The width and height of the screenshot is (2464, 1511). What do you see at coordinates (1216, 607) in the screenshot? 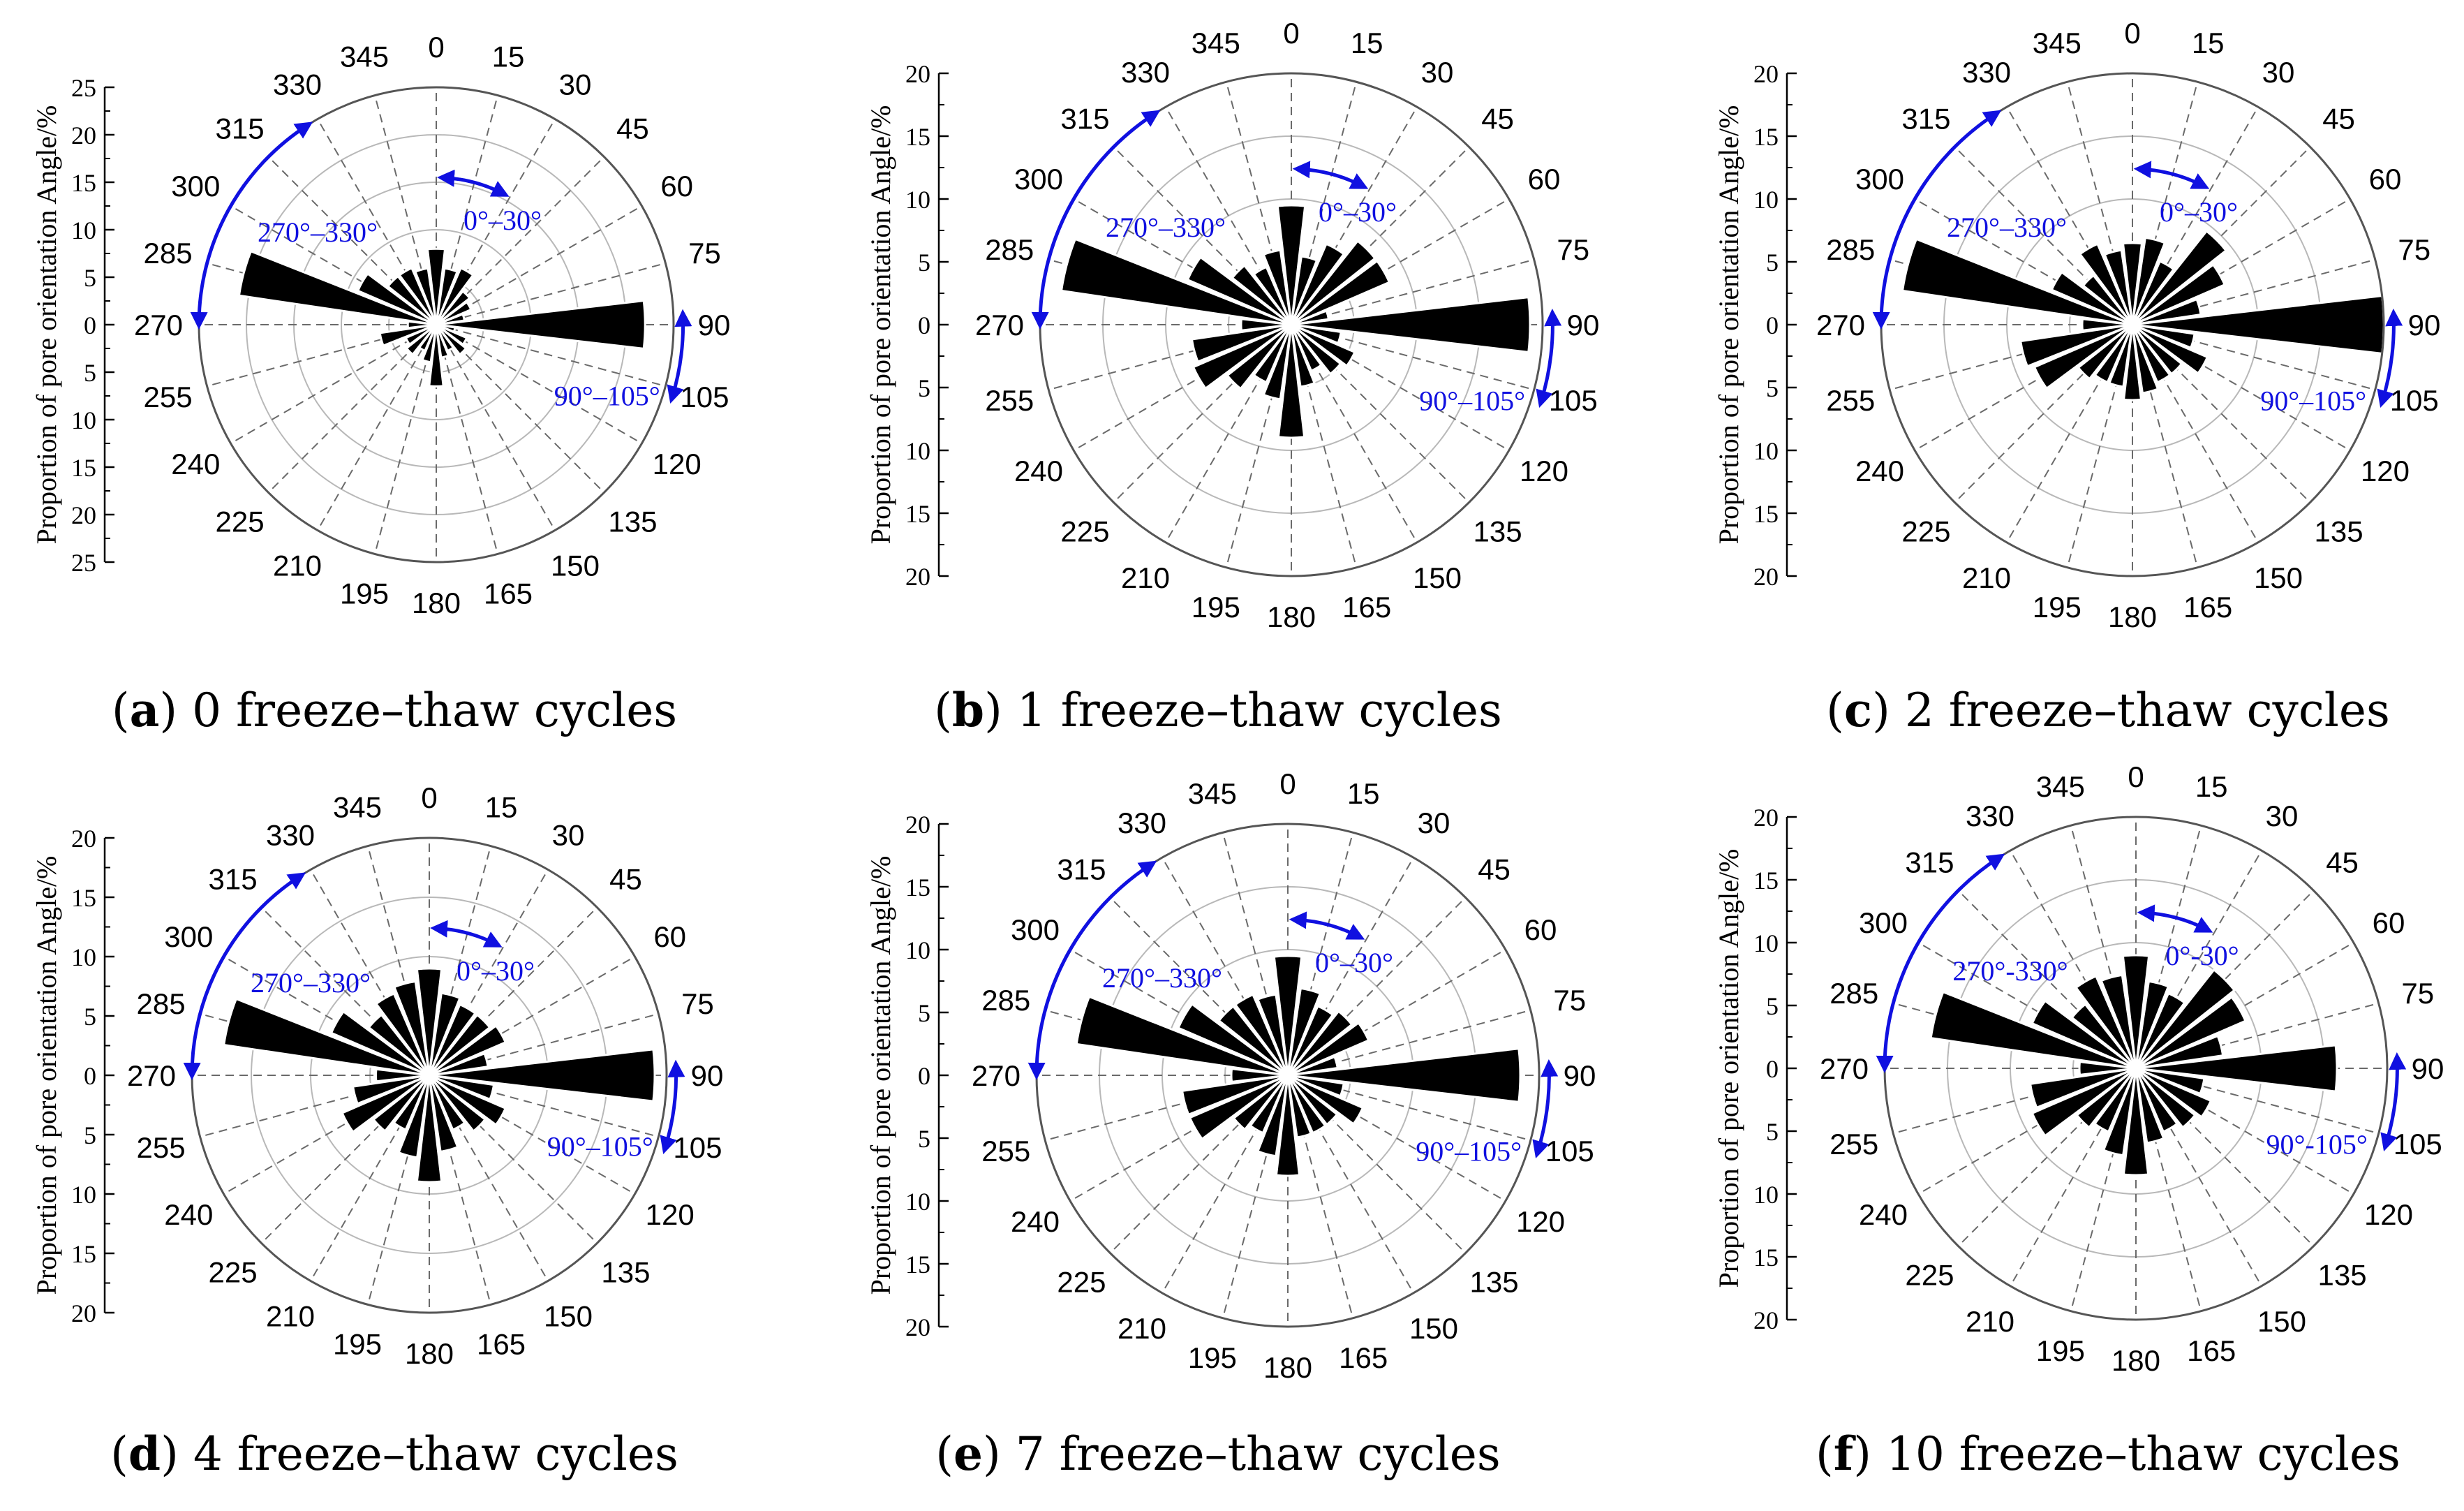
I see `angle-label: 195` at bounding box center [1216, 607].